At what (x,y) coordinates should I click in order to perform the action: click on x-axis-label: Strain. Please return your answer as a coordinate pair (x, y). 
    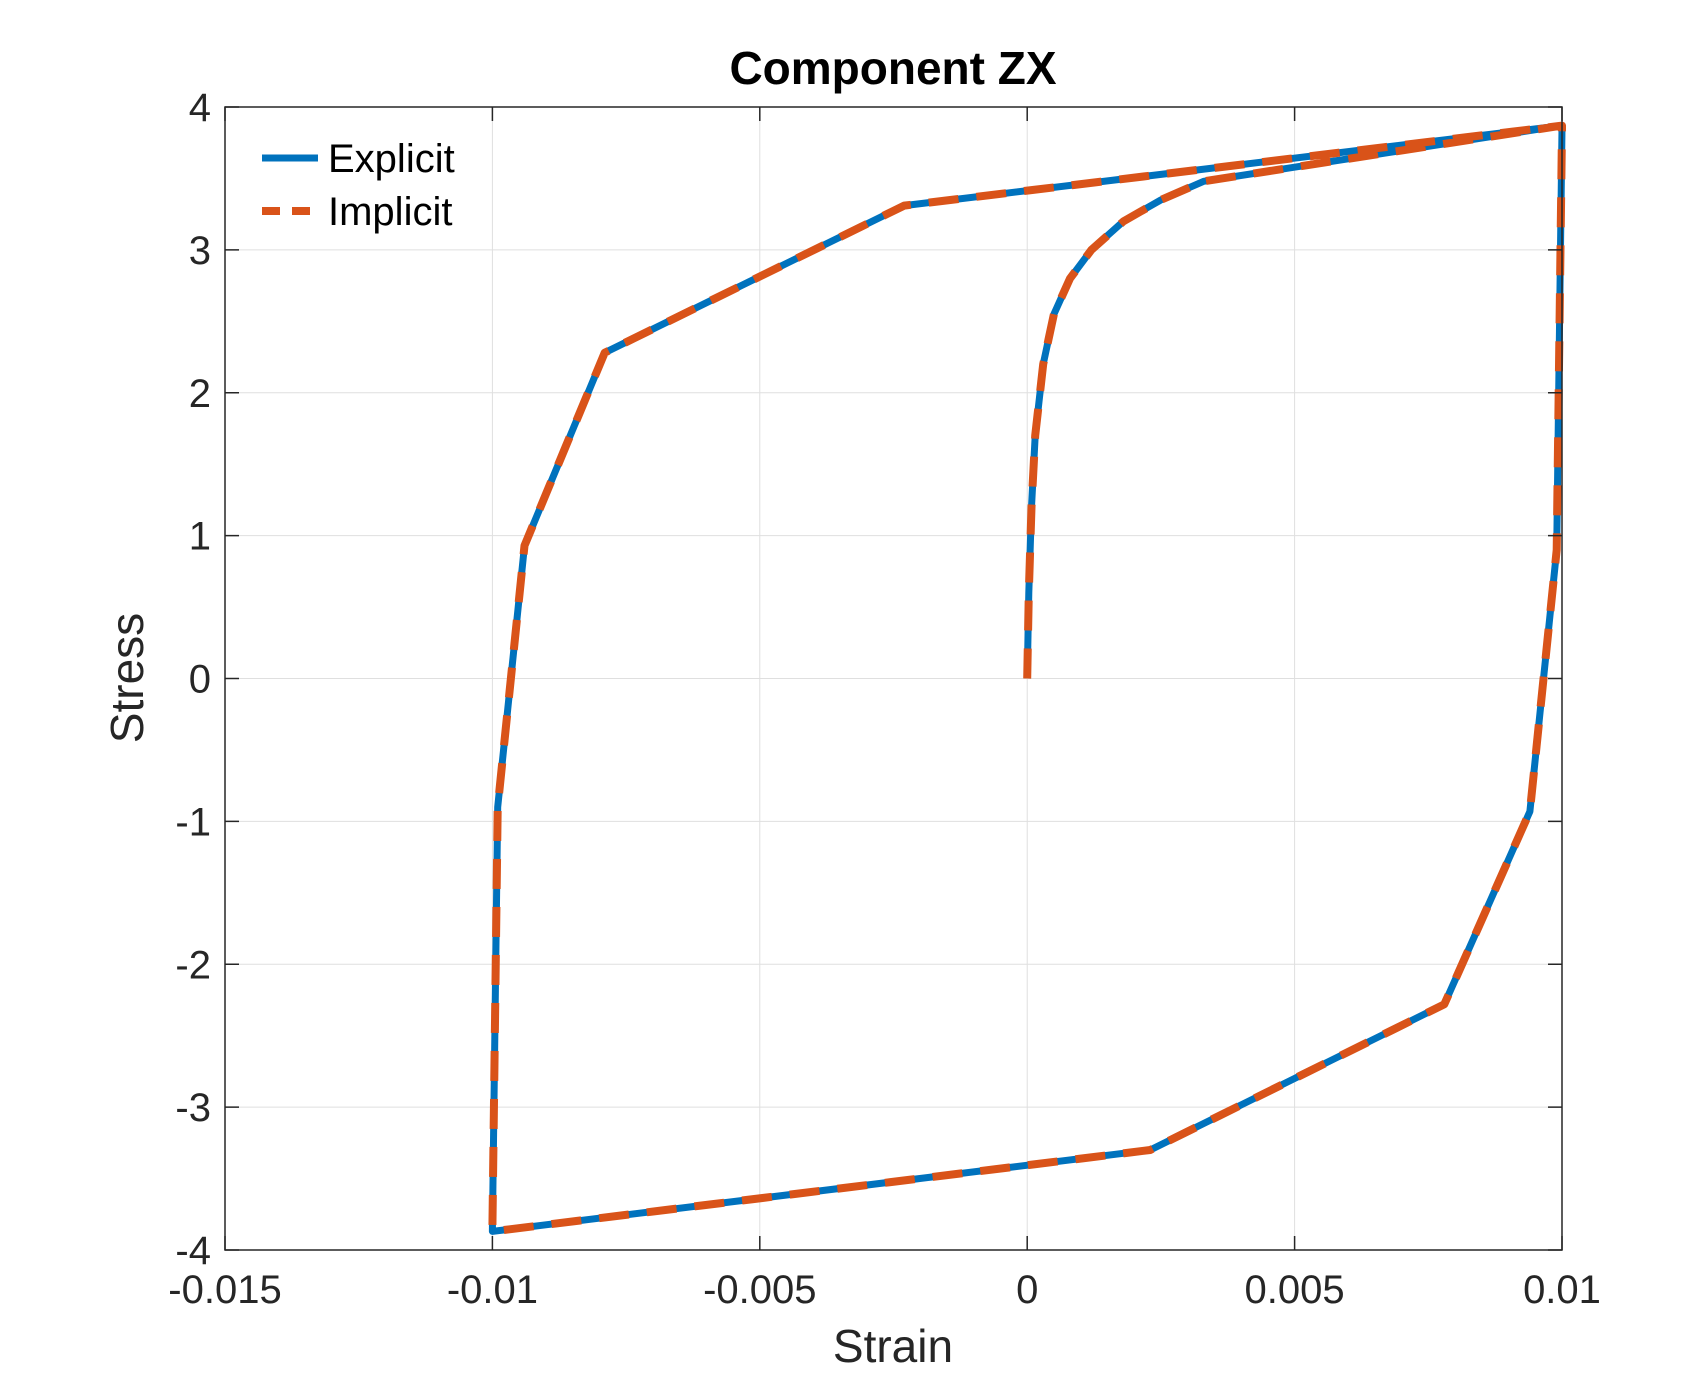
    Looking at the image, I should click on (893, 1346).